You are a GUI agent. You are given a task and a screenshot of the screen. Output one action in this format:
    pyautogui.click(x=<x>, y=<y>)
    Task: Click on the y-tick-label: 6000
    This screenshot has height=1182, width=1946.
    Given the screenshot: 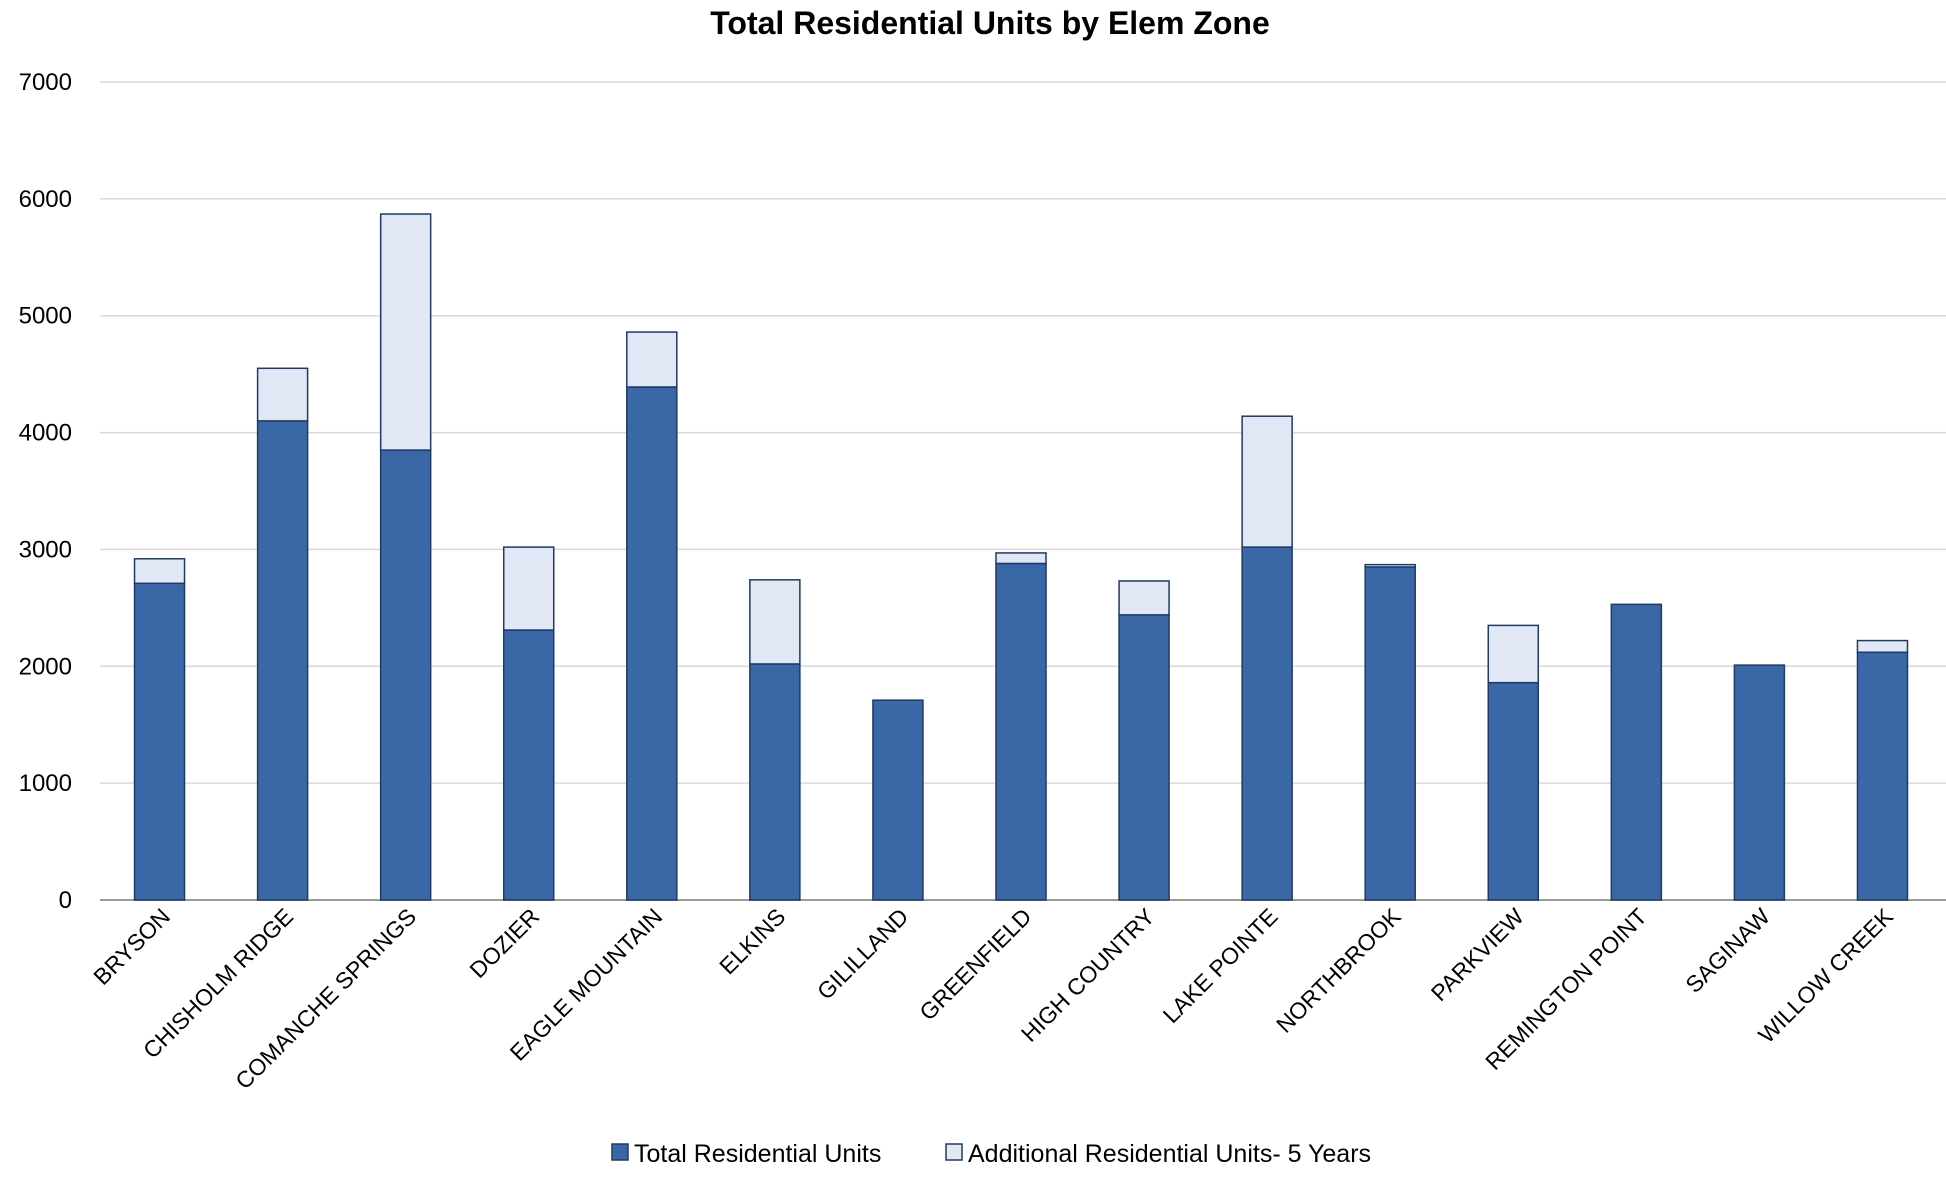 What is the action you would take?
    pyautogui.click(x=45, y=199)
    